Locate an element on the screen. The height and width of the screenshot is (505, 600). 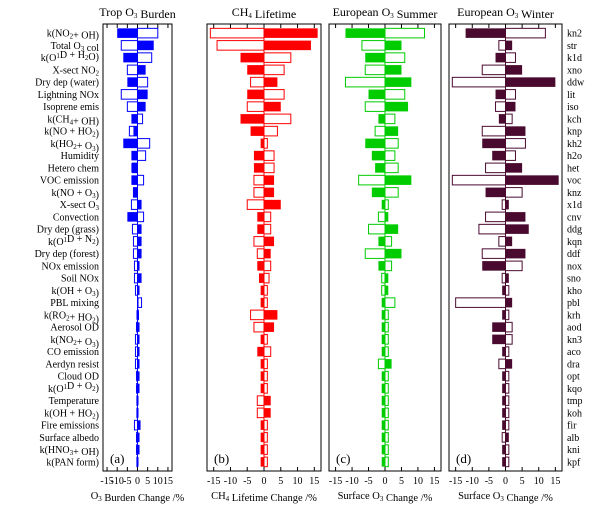
category-code: iso is located at coordinates (573, 107).